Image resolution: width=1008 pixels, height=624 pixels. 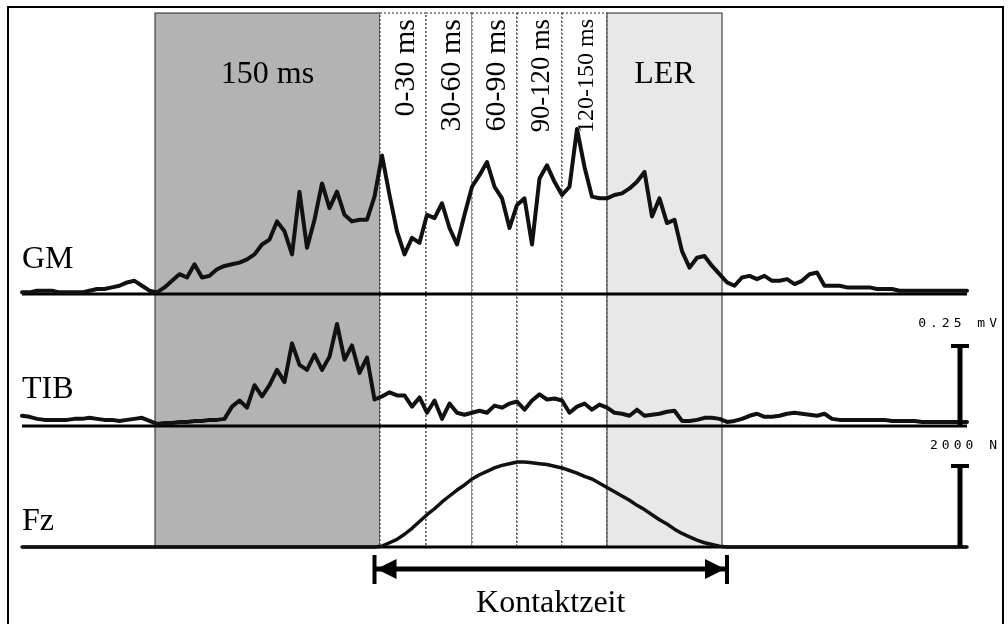 I want to click on annotation: 0.25 mV, so click(x=959, y=322).